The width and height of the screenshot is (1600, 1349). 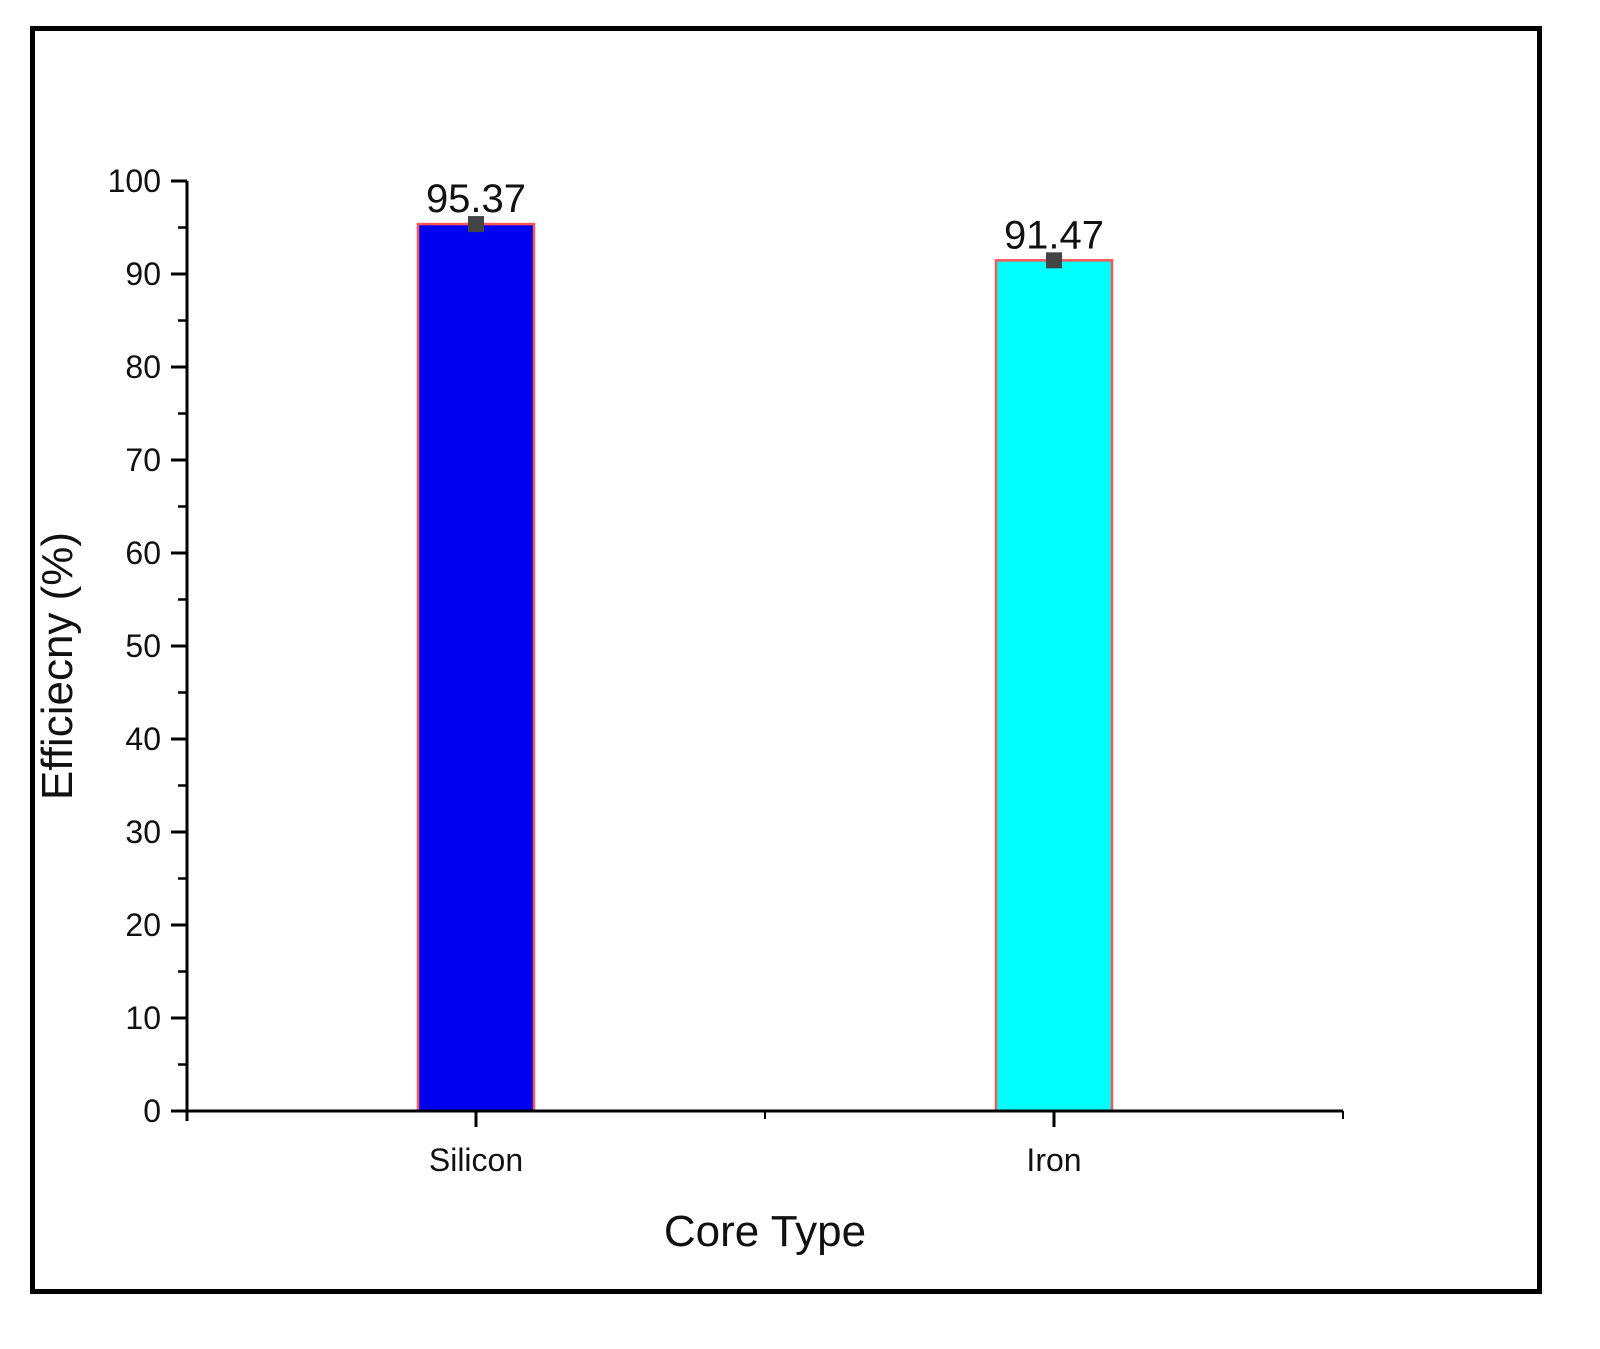 What do you see at coordinates (143, 925) in the screenshot?
I see `y-tick-label-20: 20` at bounding box center [143, 925].